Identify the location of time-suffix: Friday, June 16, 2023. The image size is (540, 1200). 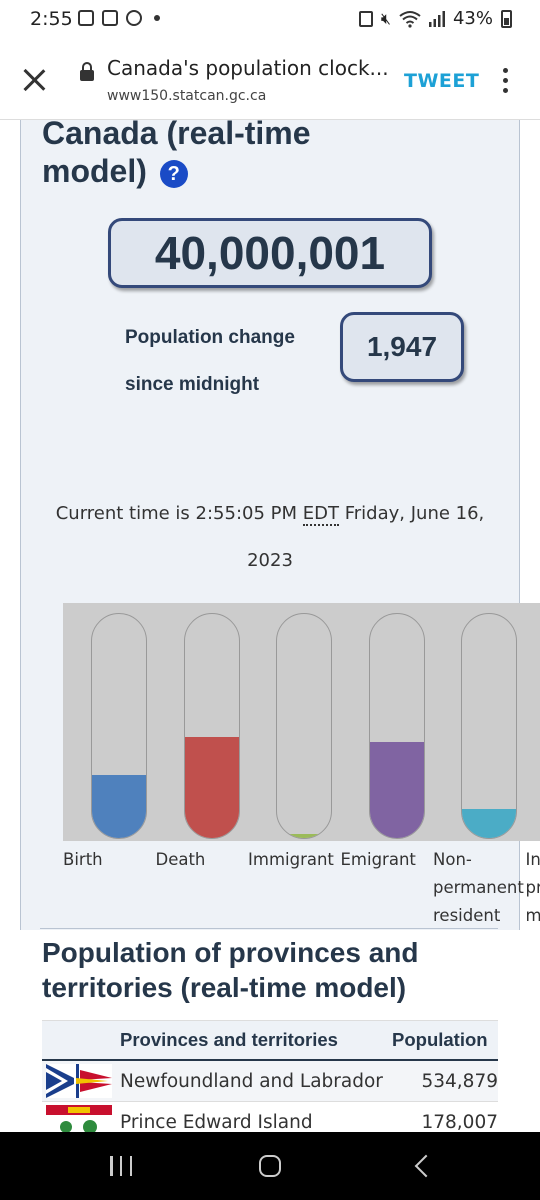
(366, 537).